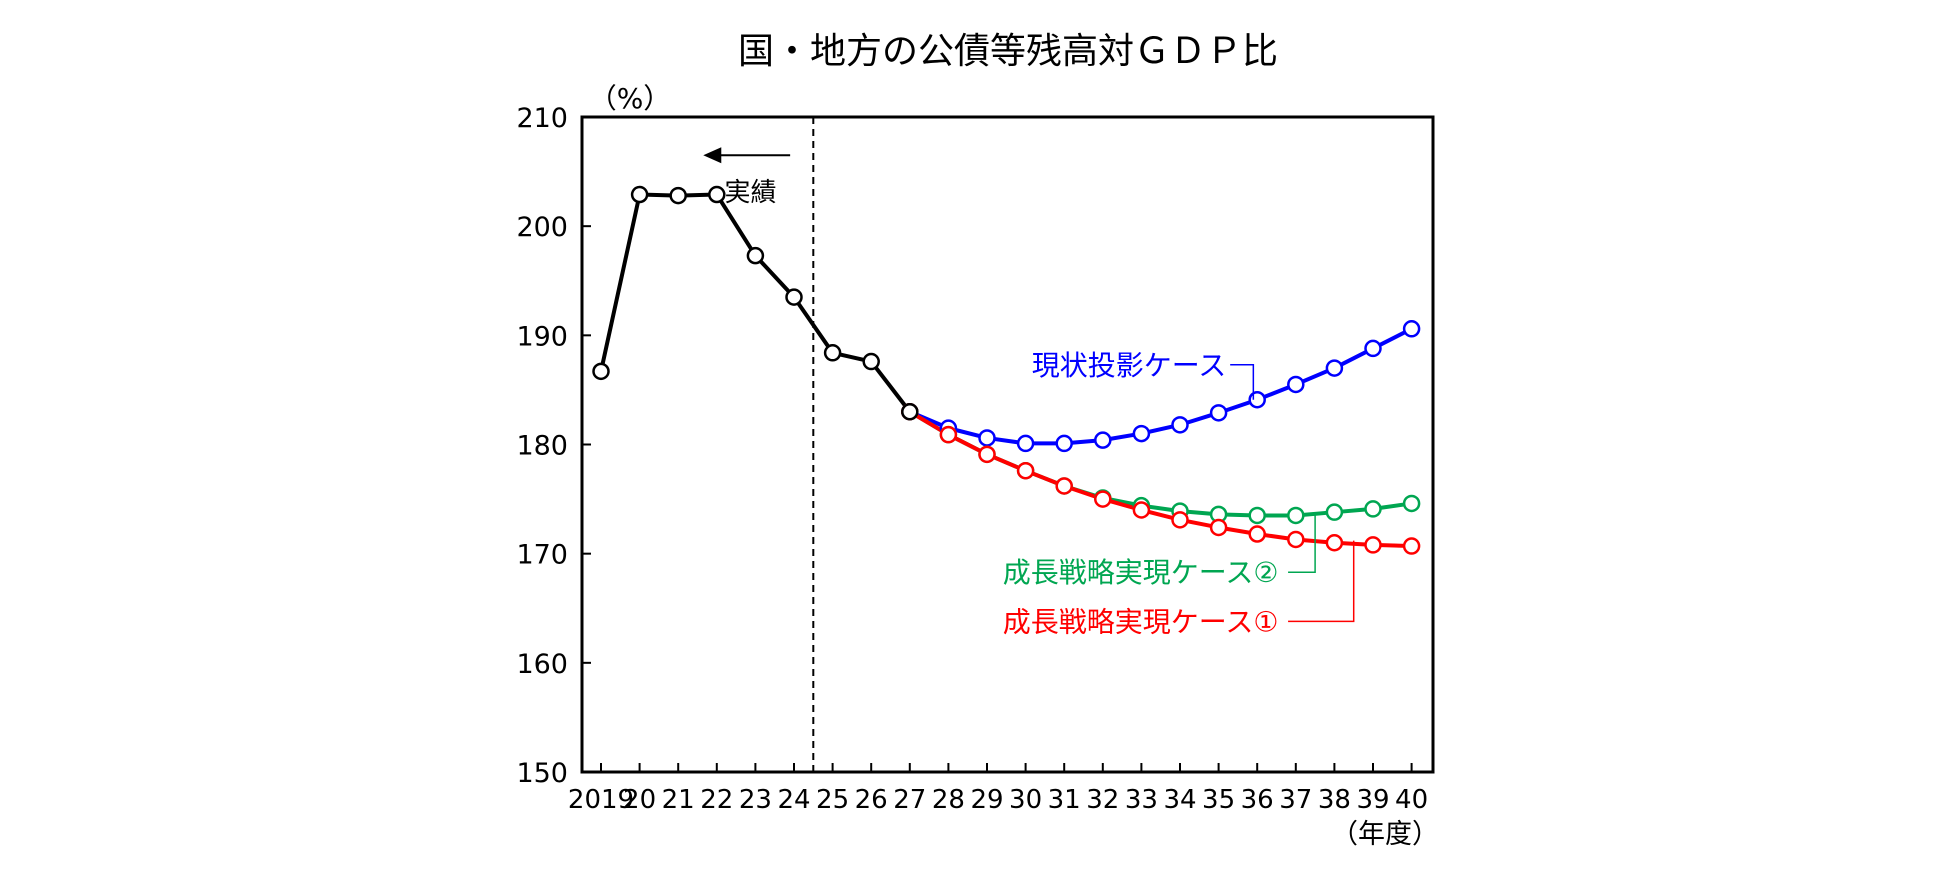  Describe the element at coordinates (1064, 800) in the screenshot. I see `x-tick-label: 31` at that location.